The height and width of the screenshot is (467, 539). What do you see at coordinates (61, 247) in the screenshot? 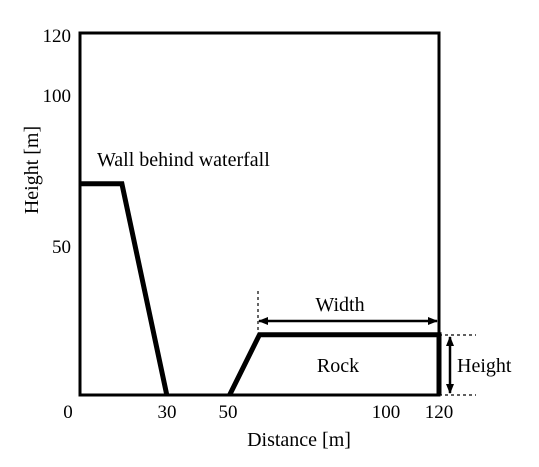
I see `y-tick-50: 50` at bounding box center [61, 247].